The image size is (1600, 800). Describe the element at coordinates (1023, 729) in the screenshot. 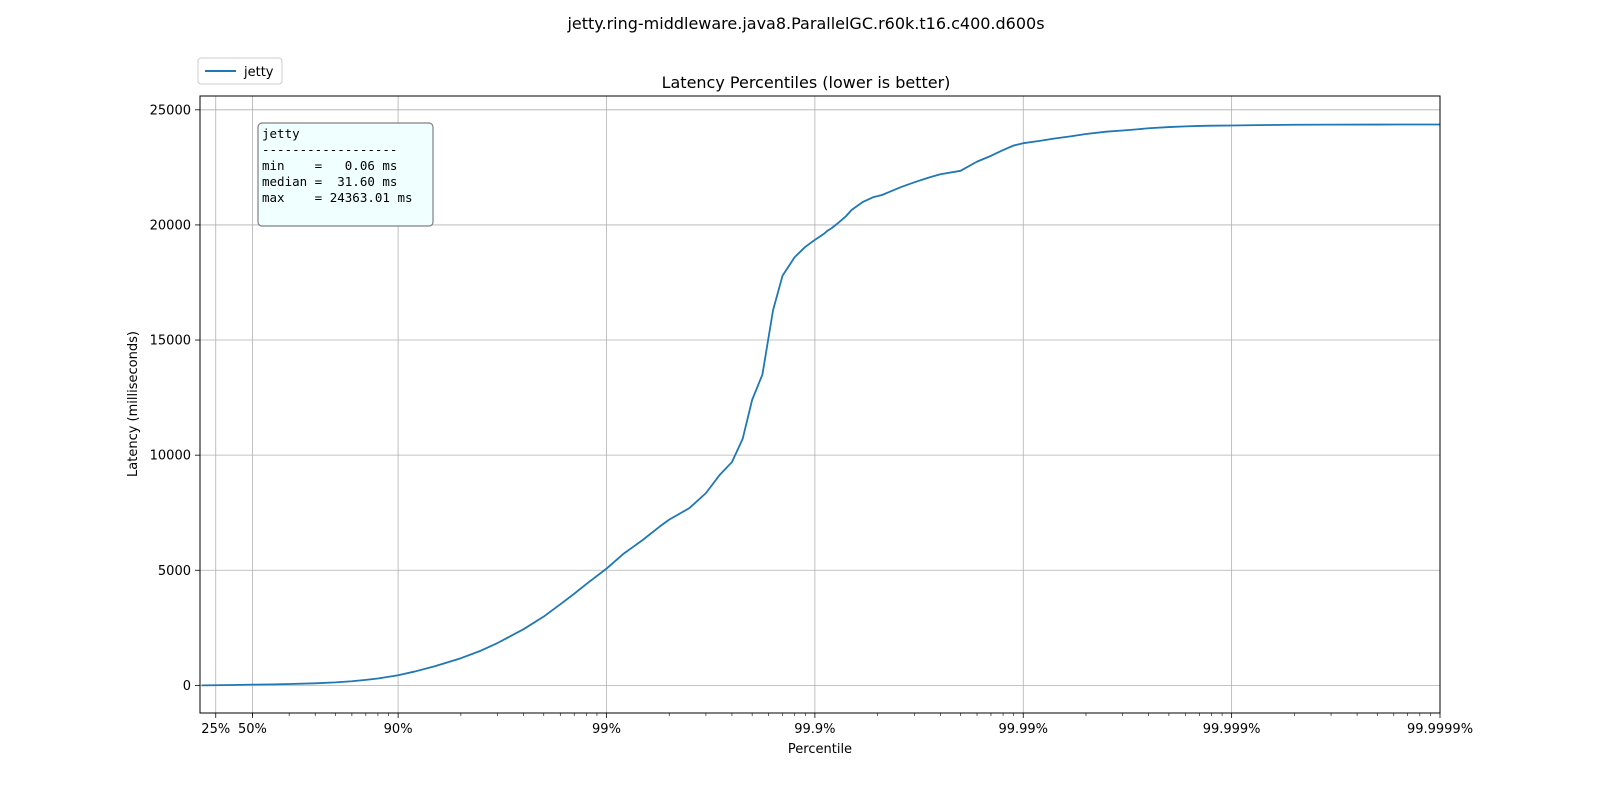

I see `x-tick-label-5: 99.99%` at that location.